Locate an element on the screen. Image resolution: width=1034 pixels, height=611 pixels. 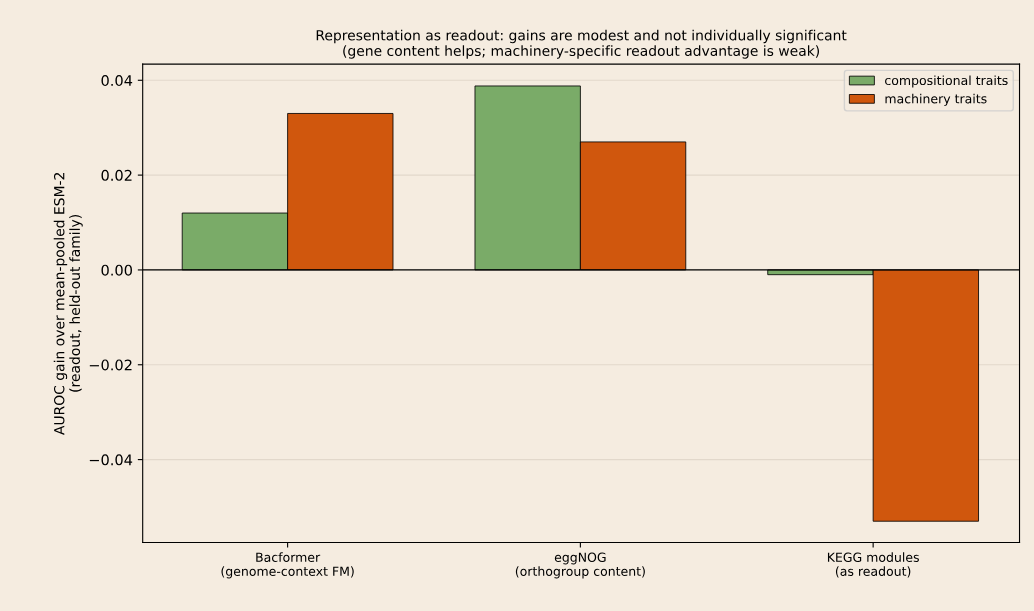
y-tick-label: 0.04 is located at coordinates (117, 80).